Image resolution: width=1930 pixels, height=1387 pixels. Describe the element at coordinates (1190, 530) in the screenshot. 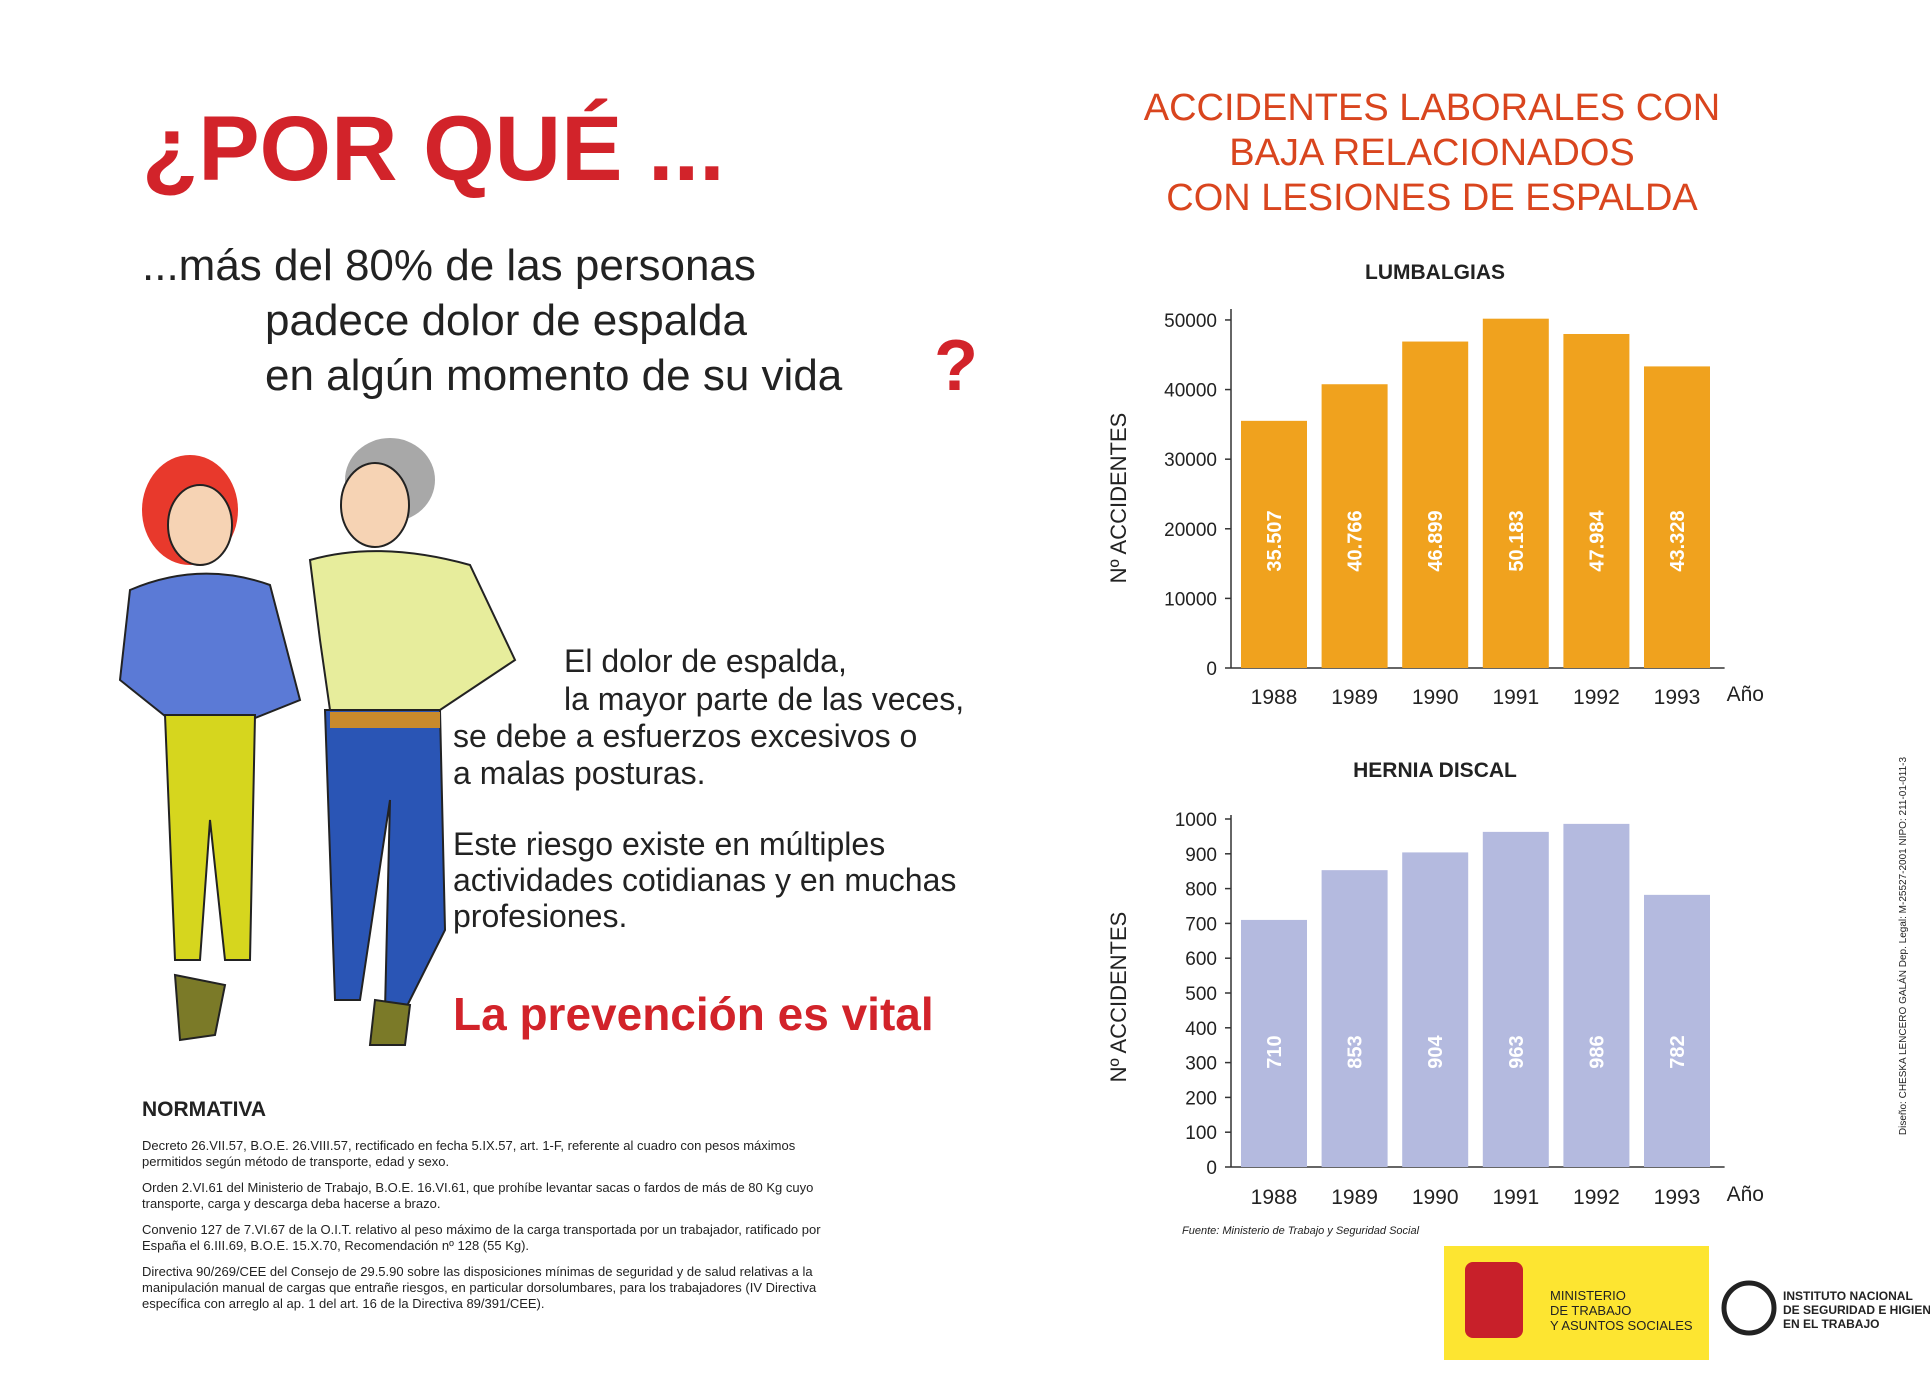

I see `y-tick-label: 20000` at that location.